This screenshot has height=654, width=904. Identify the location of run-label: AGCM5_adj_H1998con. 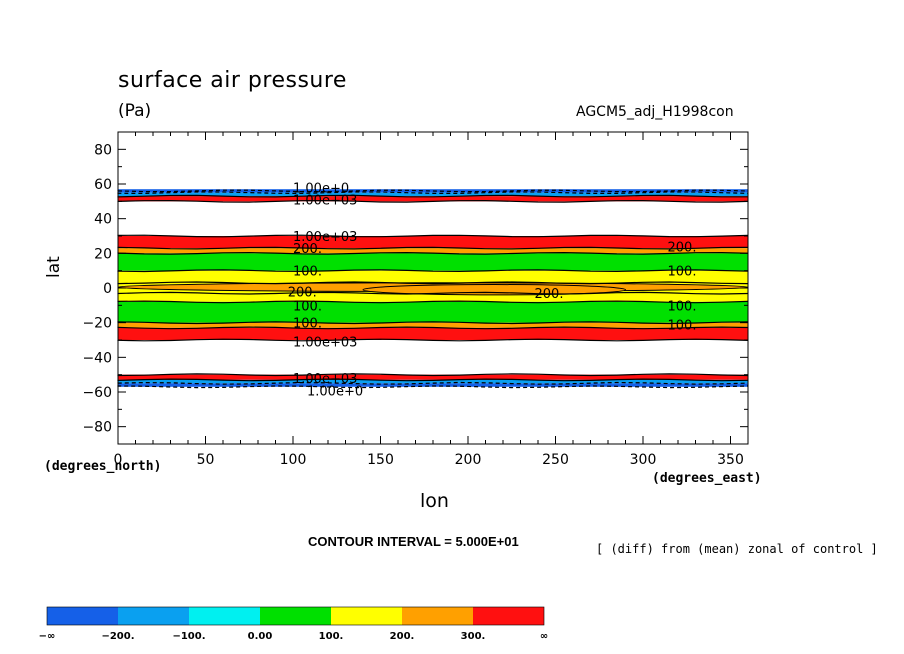
(655, 112).